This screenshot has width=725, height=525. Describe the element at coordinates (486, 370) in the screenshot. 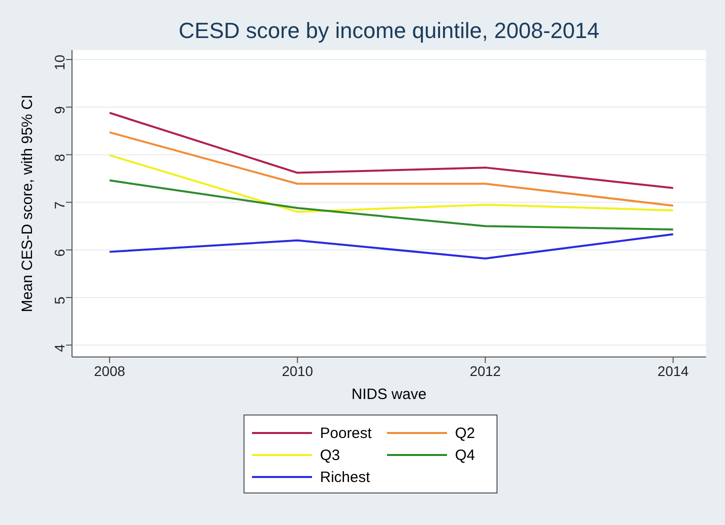

I see `x-tick-label: 2012` at that location.